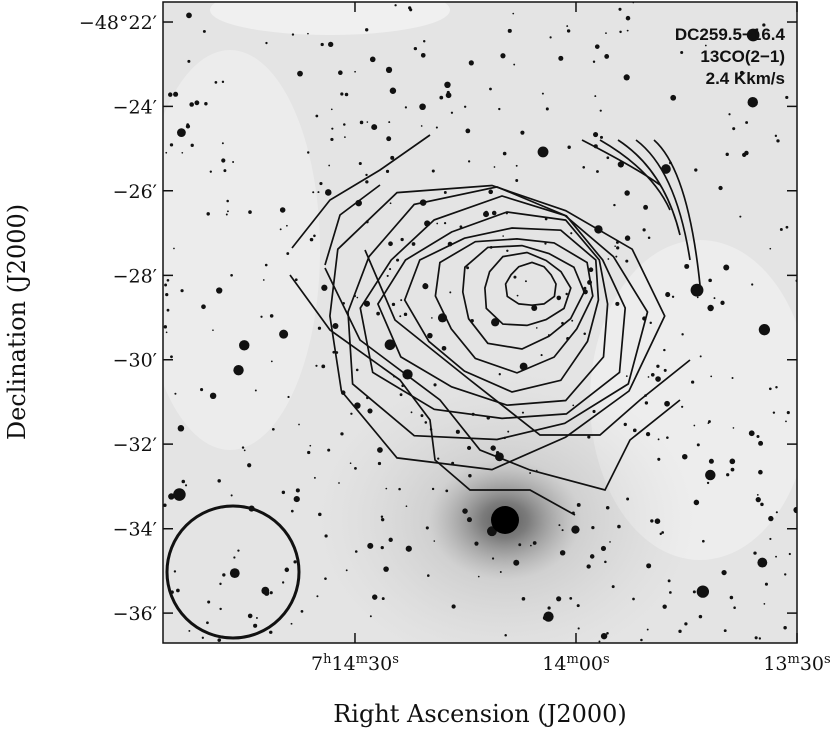  What do you see at coordinates (233, 572) in the screenshot?
I see `beam` at bounding box center [233, 572].